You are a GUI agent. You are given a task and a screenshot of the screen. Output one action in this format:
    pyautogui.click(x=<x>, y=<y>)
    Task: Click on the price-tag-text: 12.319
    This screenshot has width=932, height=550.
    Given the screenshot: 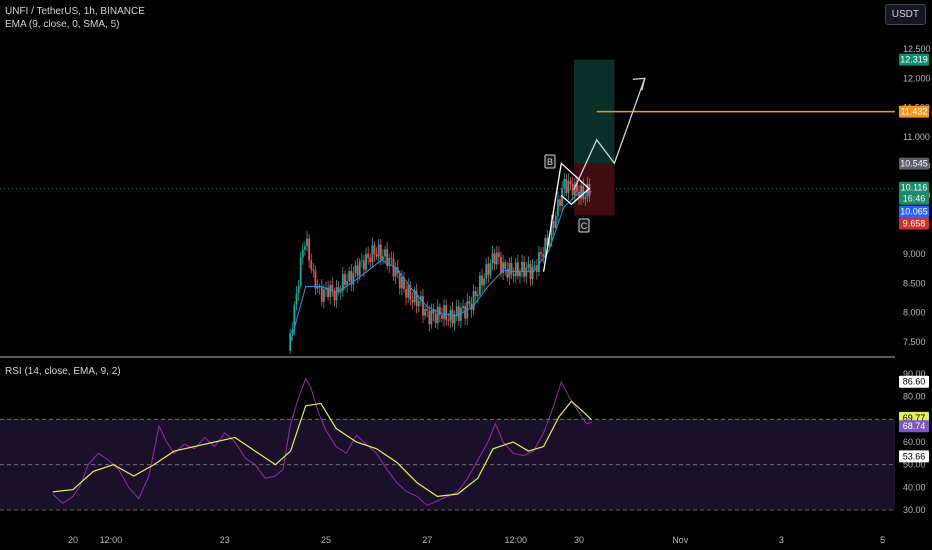 What is the action you would take?
    pyautogui.click(x=914, y=60)
    